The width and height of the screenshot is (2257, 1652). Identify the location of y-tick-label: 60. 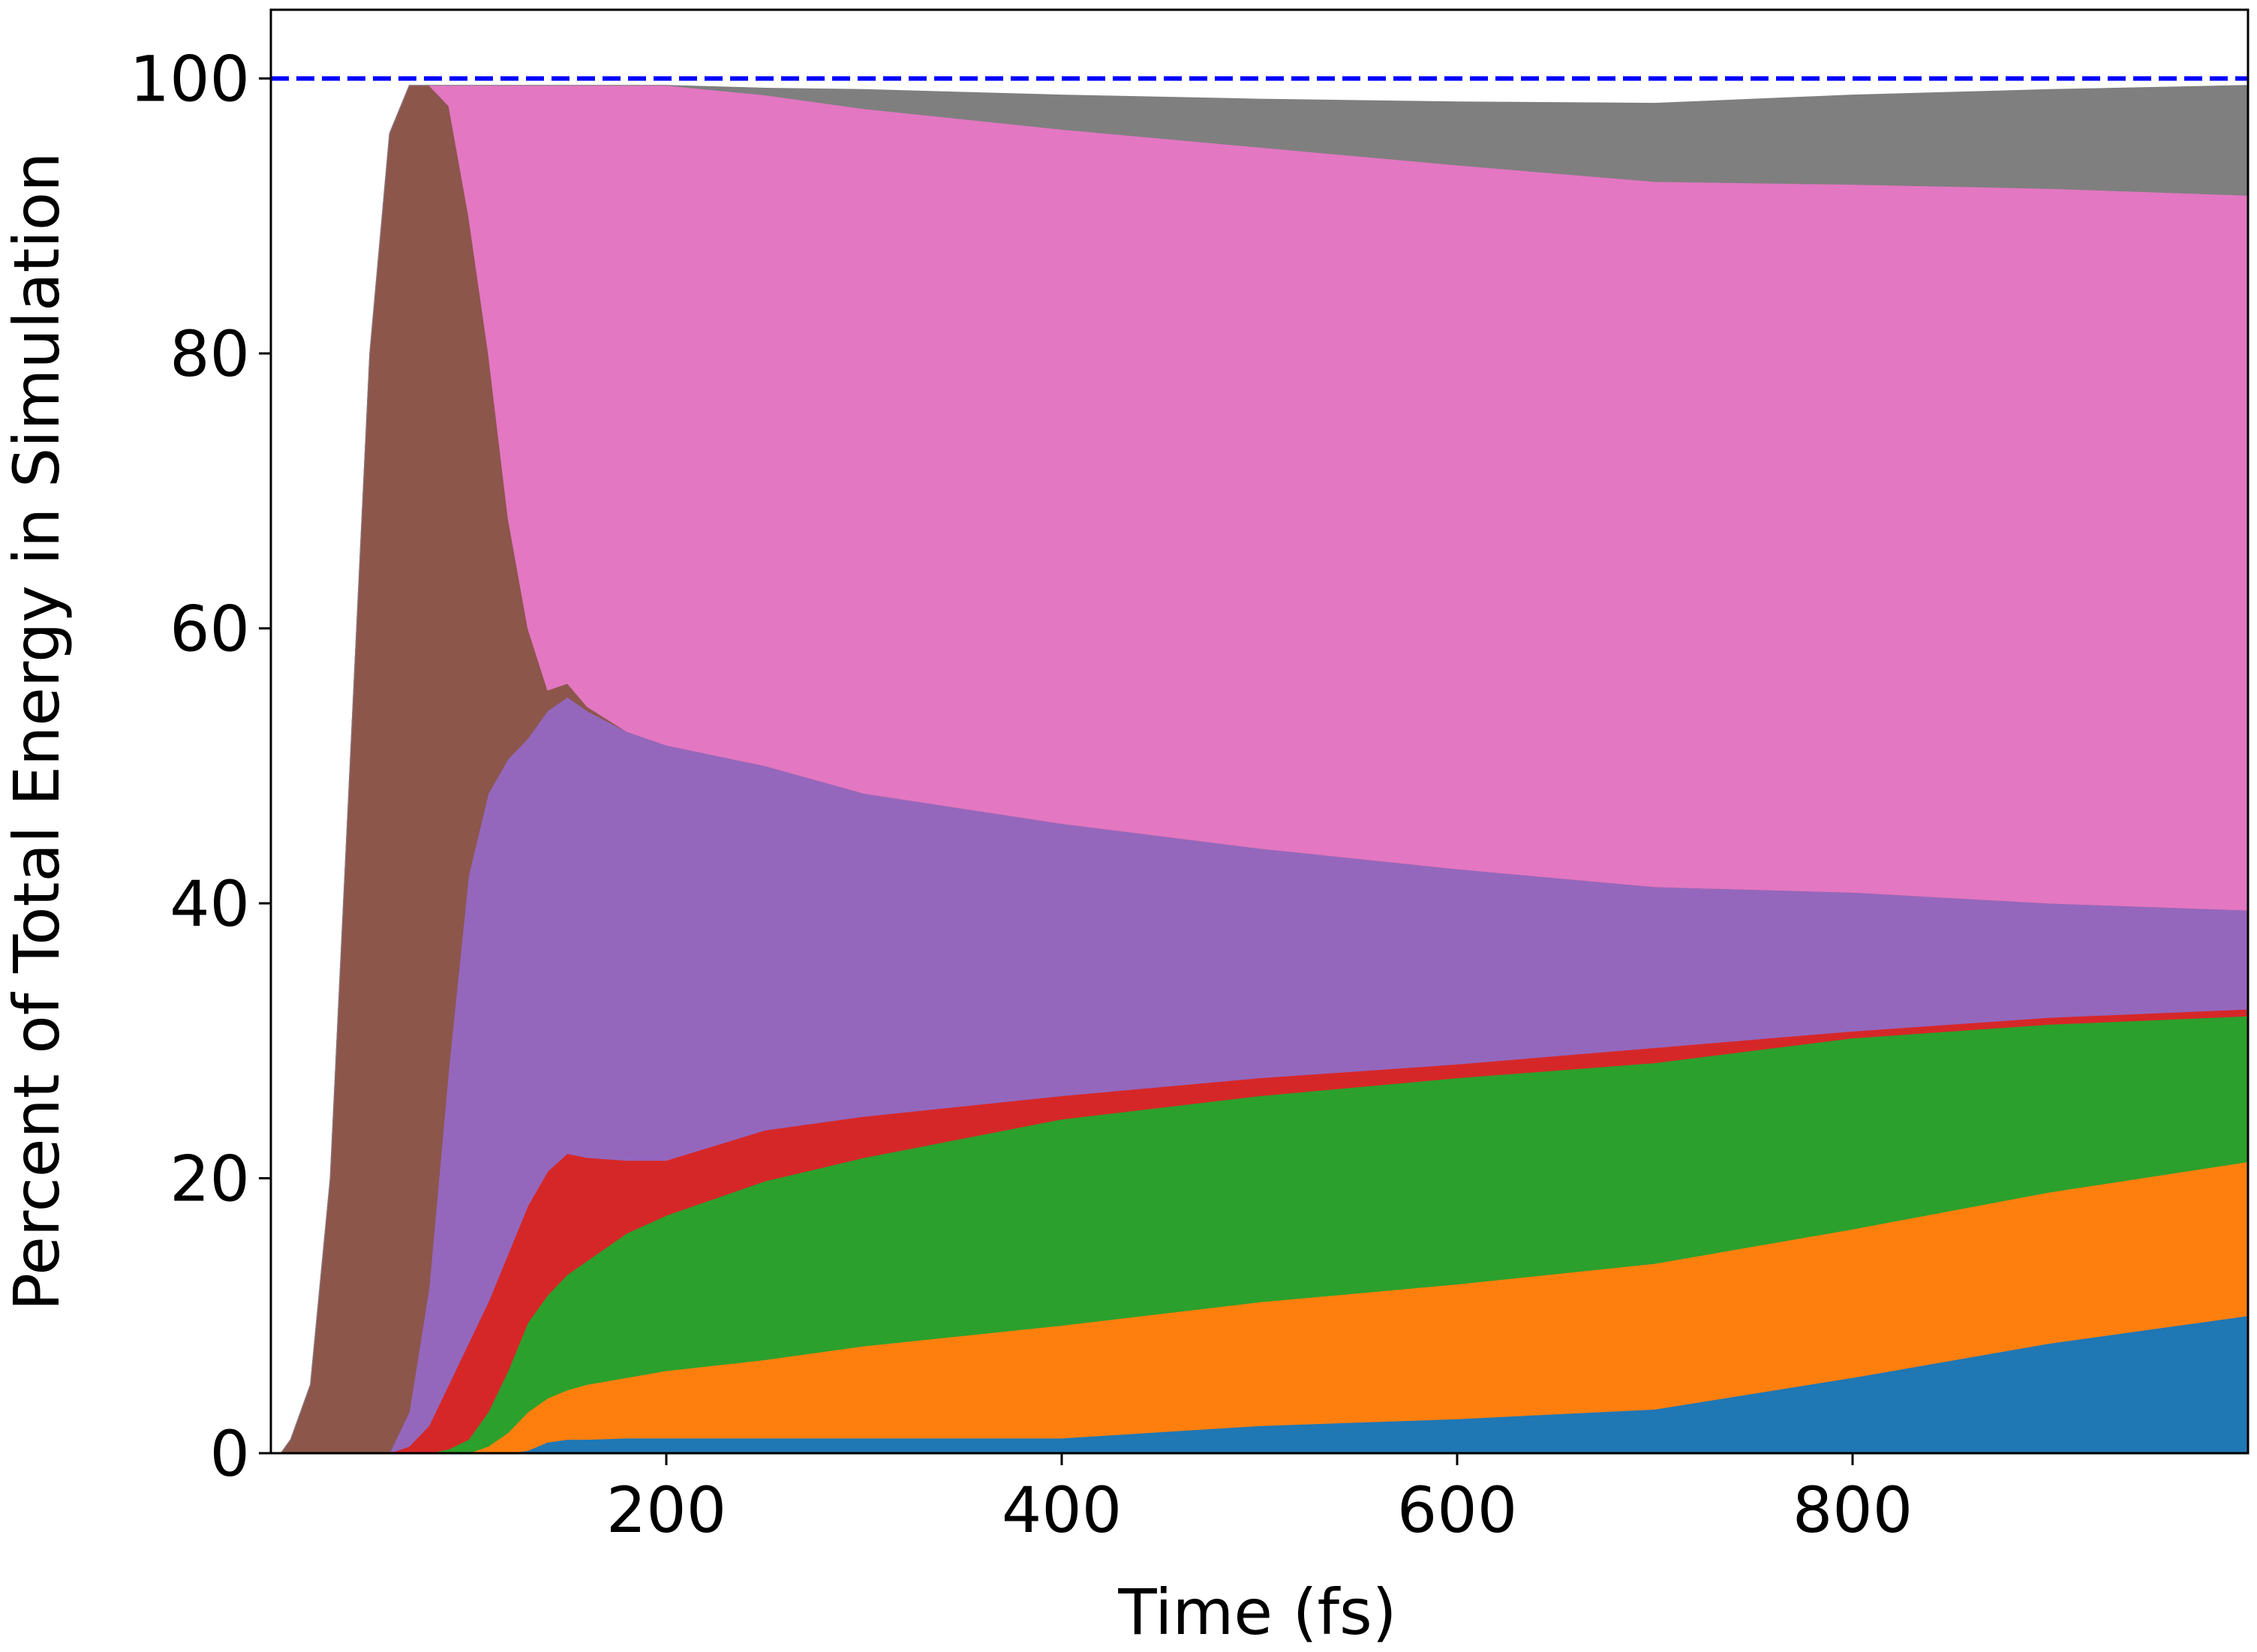
(210, 629).